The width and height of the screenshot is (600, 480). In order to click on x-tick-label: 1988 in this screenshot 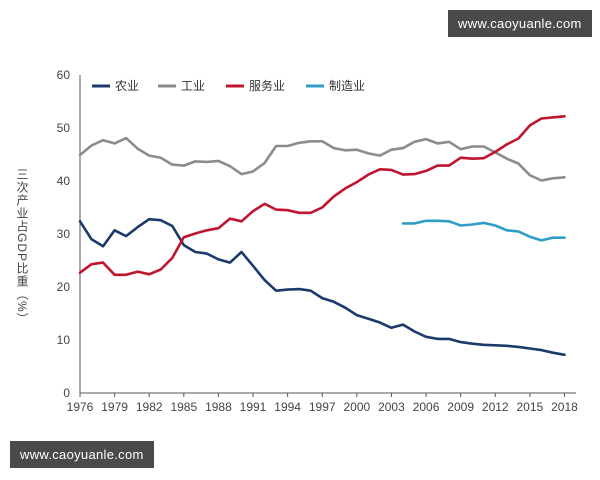, I will do `click(218, 407)`.